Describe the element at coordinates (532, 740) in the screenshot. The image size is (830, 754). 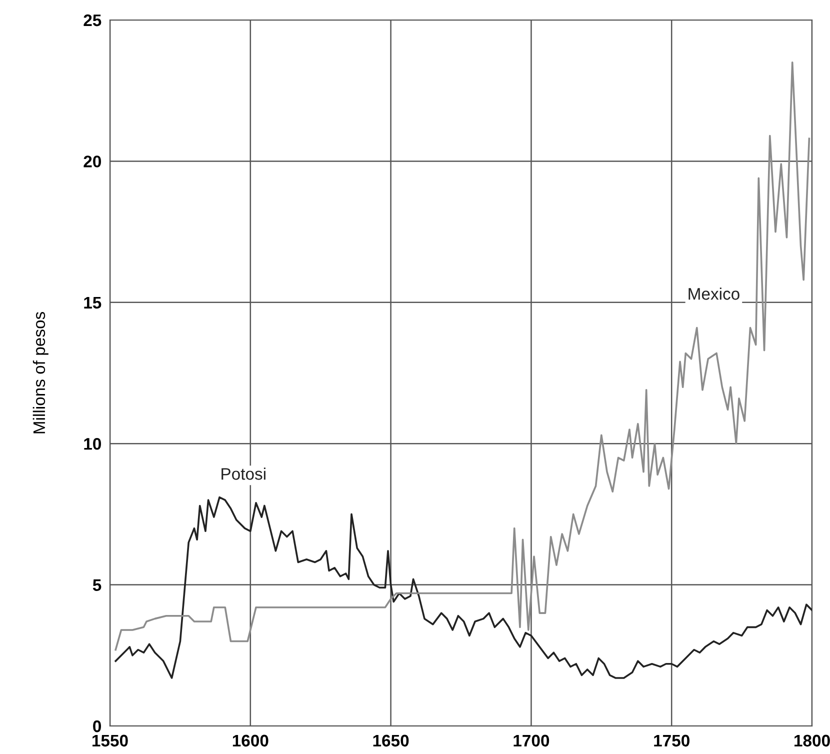
I see `x-tick-label: 1700` at that location.